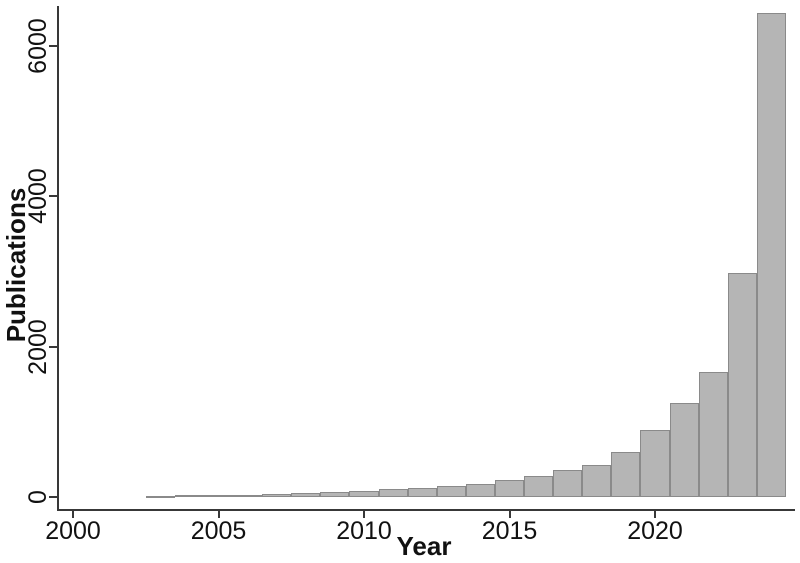 The width and height of the screenshot is (800, 563). Describe the element at coordinates (451, 491) in the screenshot. I see `bar-2013` at that location.